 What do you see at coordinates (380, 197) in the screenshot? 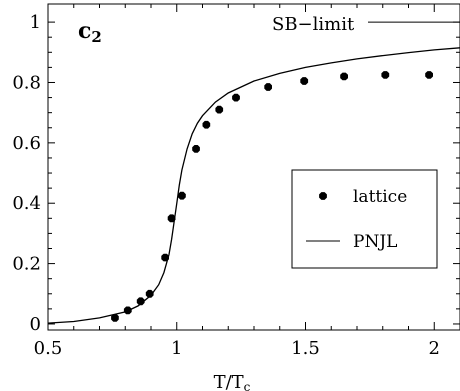
I see `legend-lattice-label: lattice` at bounding box center [380, 197].